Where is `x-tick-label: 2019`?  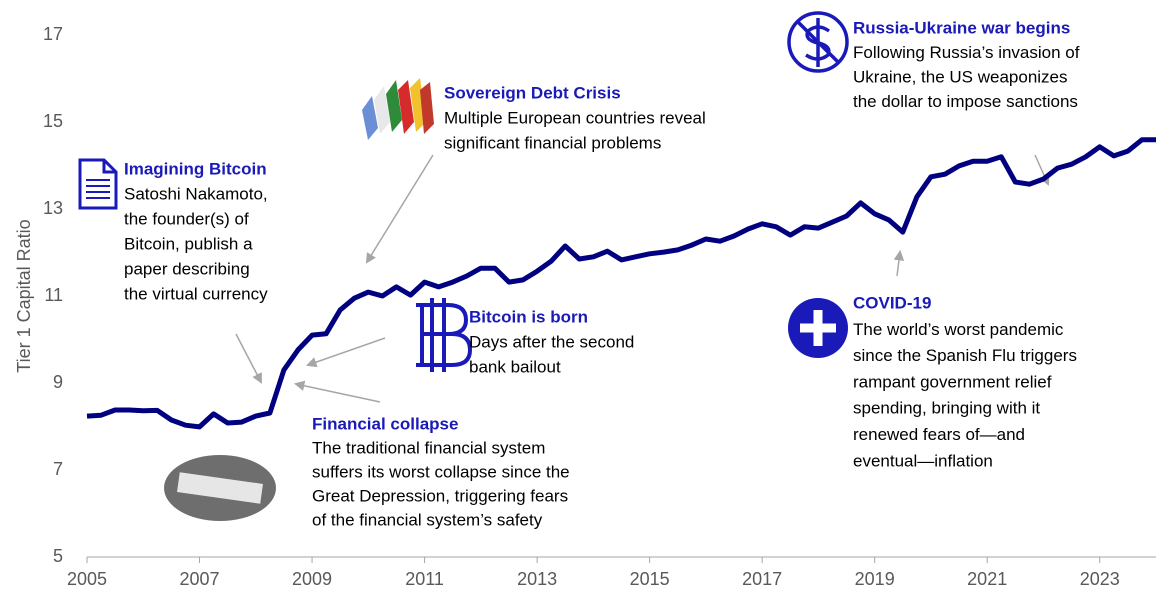 x-tick-label: 2019 is located at coordinates (875, 579).